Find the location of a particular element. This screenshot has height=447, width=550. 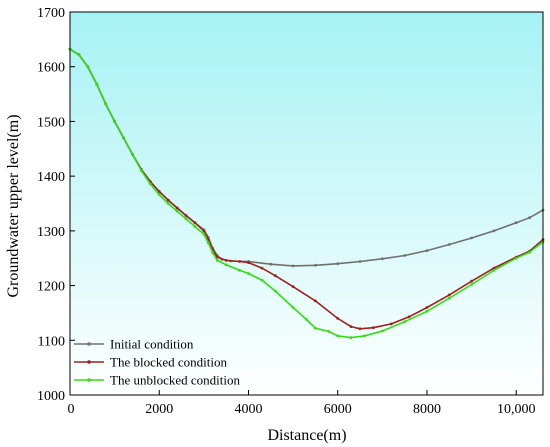

y-tick-label: 1100 is located at coordinates (51, 341).